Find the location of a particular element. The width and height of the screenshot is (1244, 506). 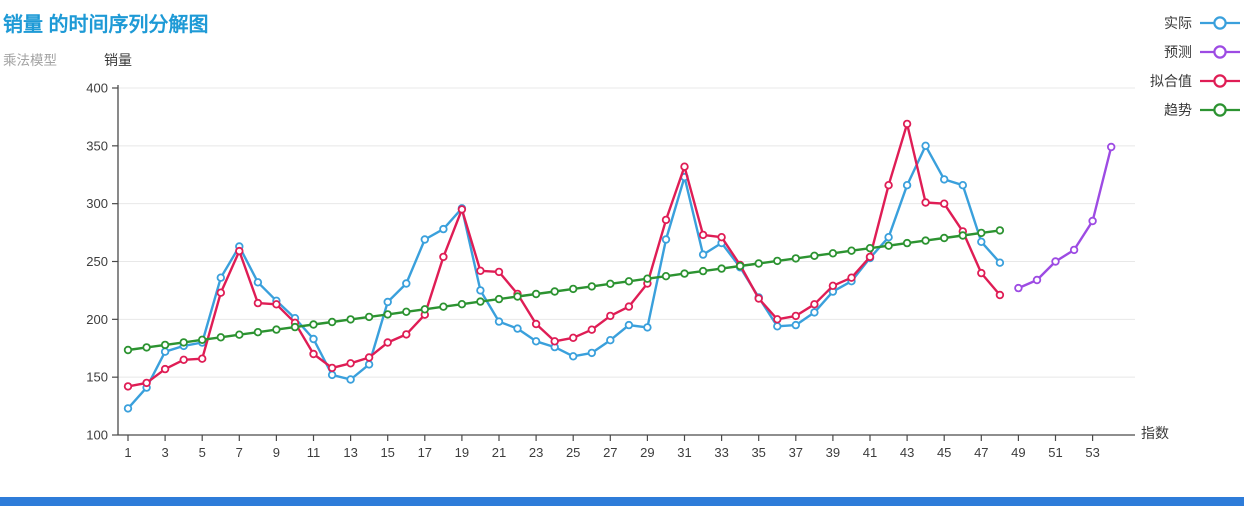

model-type-label: 乘法模型 is located at coordinates (30, 60).